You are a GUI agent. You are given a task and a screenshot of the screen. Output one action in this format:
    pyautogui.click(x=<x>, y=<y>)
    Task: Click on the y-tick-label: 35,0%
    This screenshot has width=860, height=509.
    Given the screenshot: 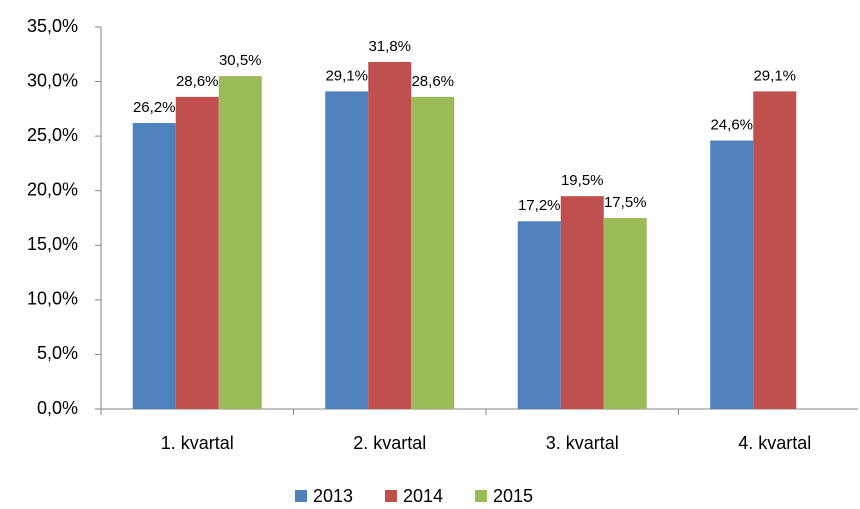 What is the action you would take?
    pyautogui.click(x=52, y=26)
    